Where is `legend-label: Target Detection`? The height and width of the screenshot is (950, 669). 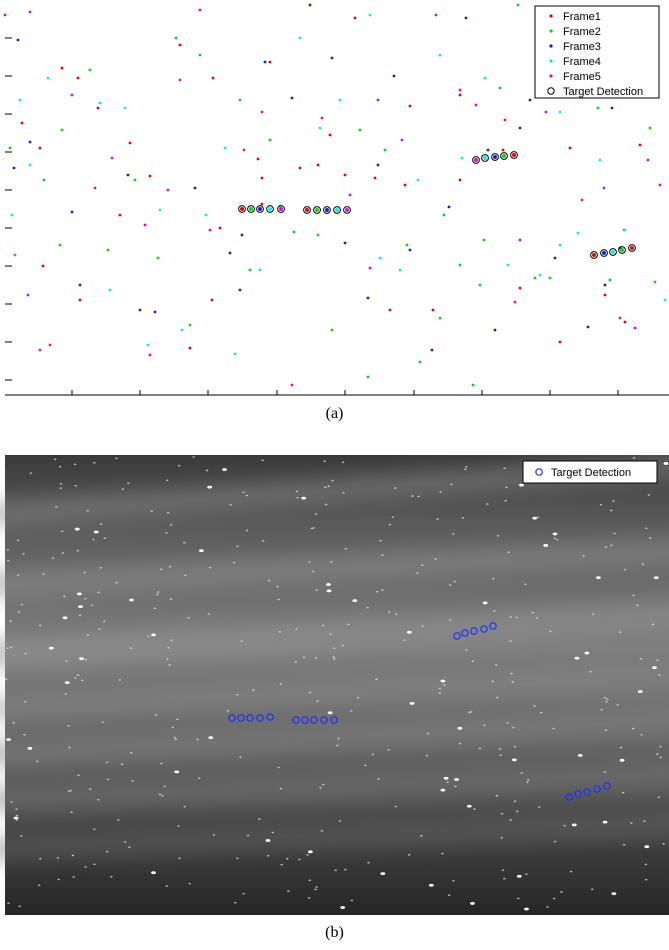 legend-label: Target Detection is located at coordinates (591, 473).